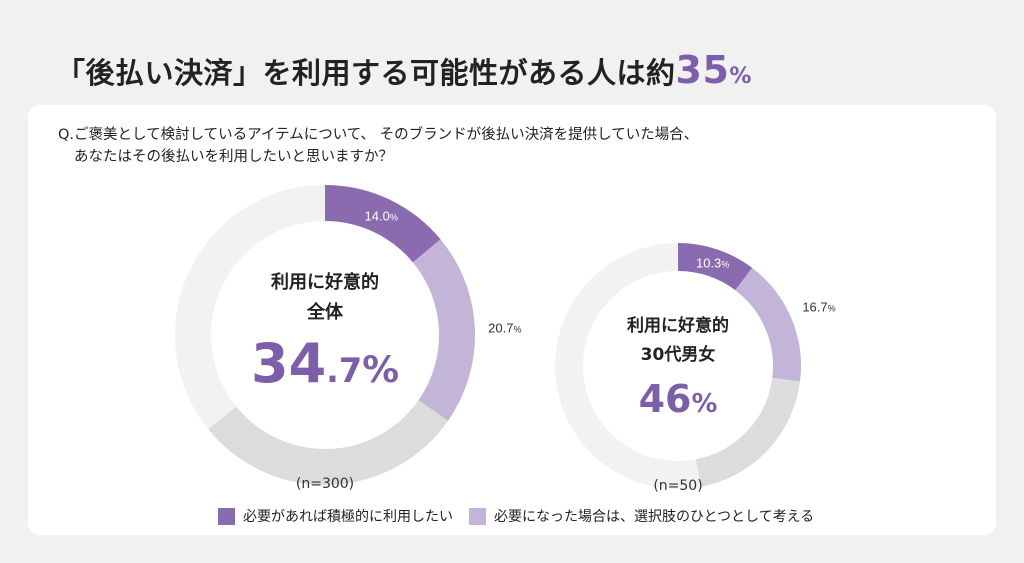  I want to click on sample-size-label: (n=50), so click(677, 486).